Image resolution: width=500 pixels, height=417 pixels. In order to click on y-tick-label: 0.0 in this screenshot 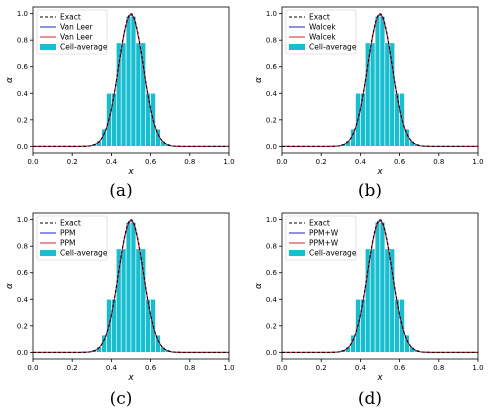, I will do `click(22, 353)`.